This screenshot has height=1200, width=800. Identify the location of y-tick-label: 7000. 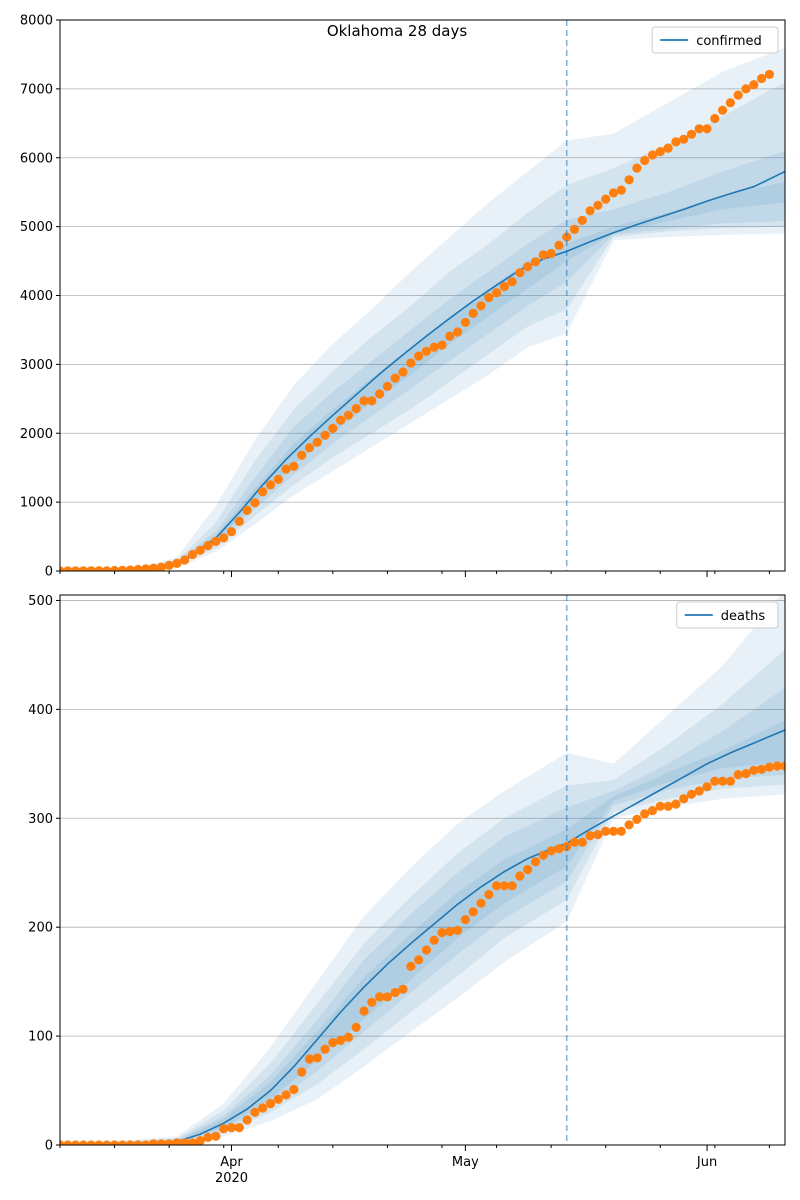
(36, 89).